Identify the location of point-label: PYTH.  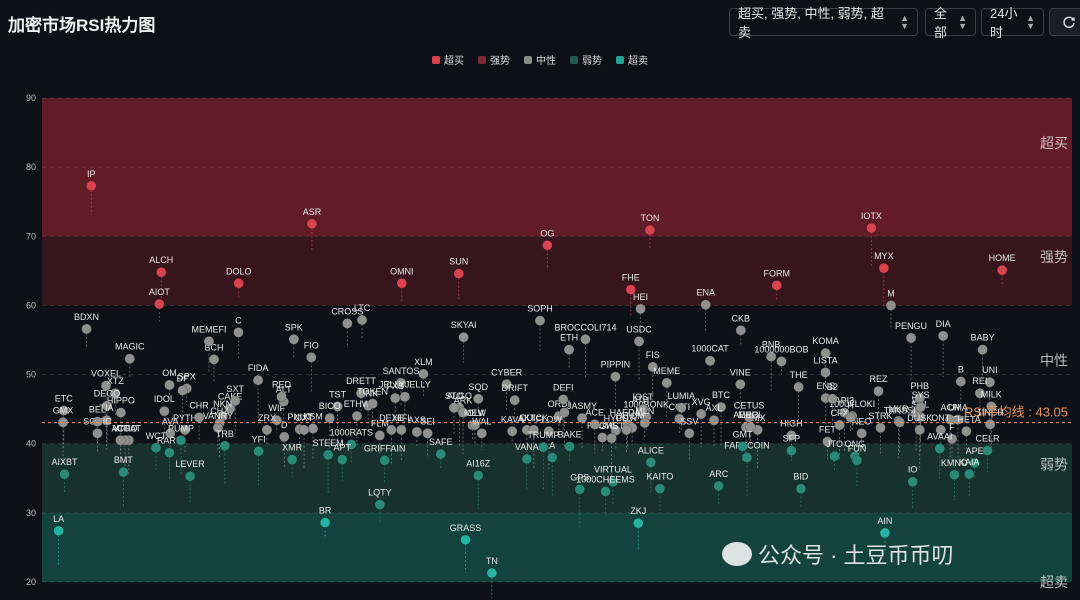
(185, 418).